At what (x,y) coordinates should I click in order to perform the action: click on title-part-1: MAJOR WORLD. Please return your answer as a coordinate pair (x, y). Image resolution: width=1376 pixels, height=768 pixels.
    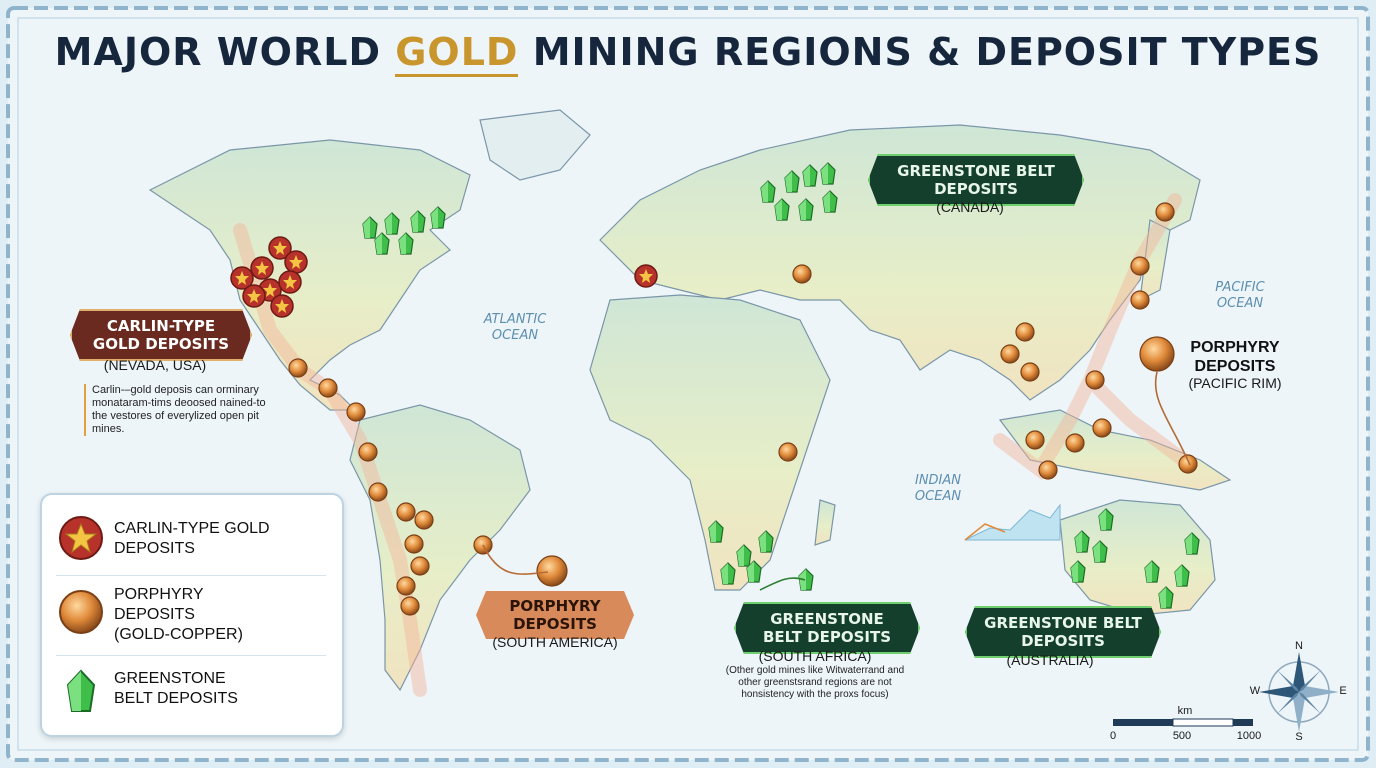
    Looking at the image, I should click on (225, 52).